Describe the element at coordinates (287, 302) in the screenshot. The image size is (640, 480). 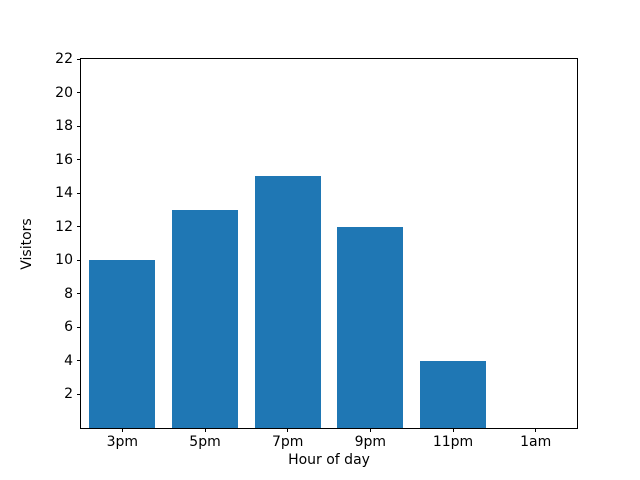
I see `bar-7pm` at that location.